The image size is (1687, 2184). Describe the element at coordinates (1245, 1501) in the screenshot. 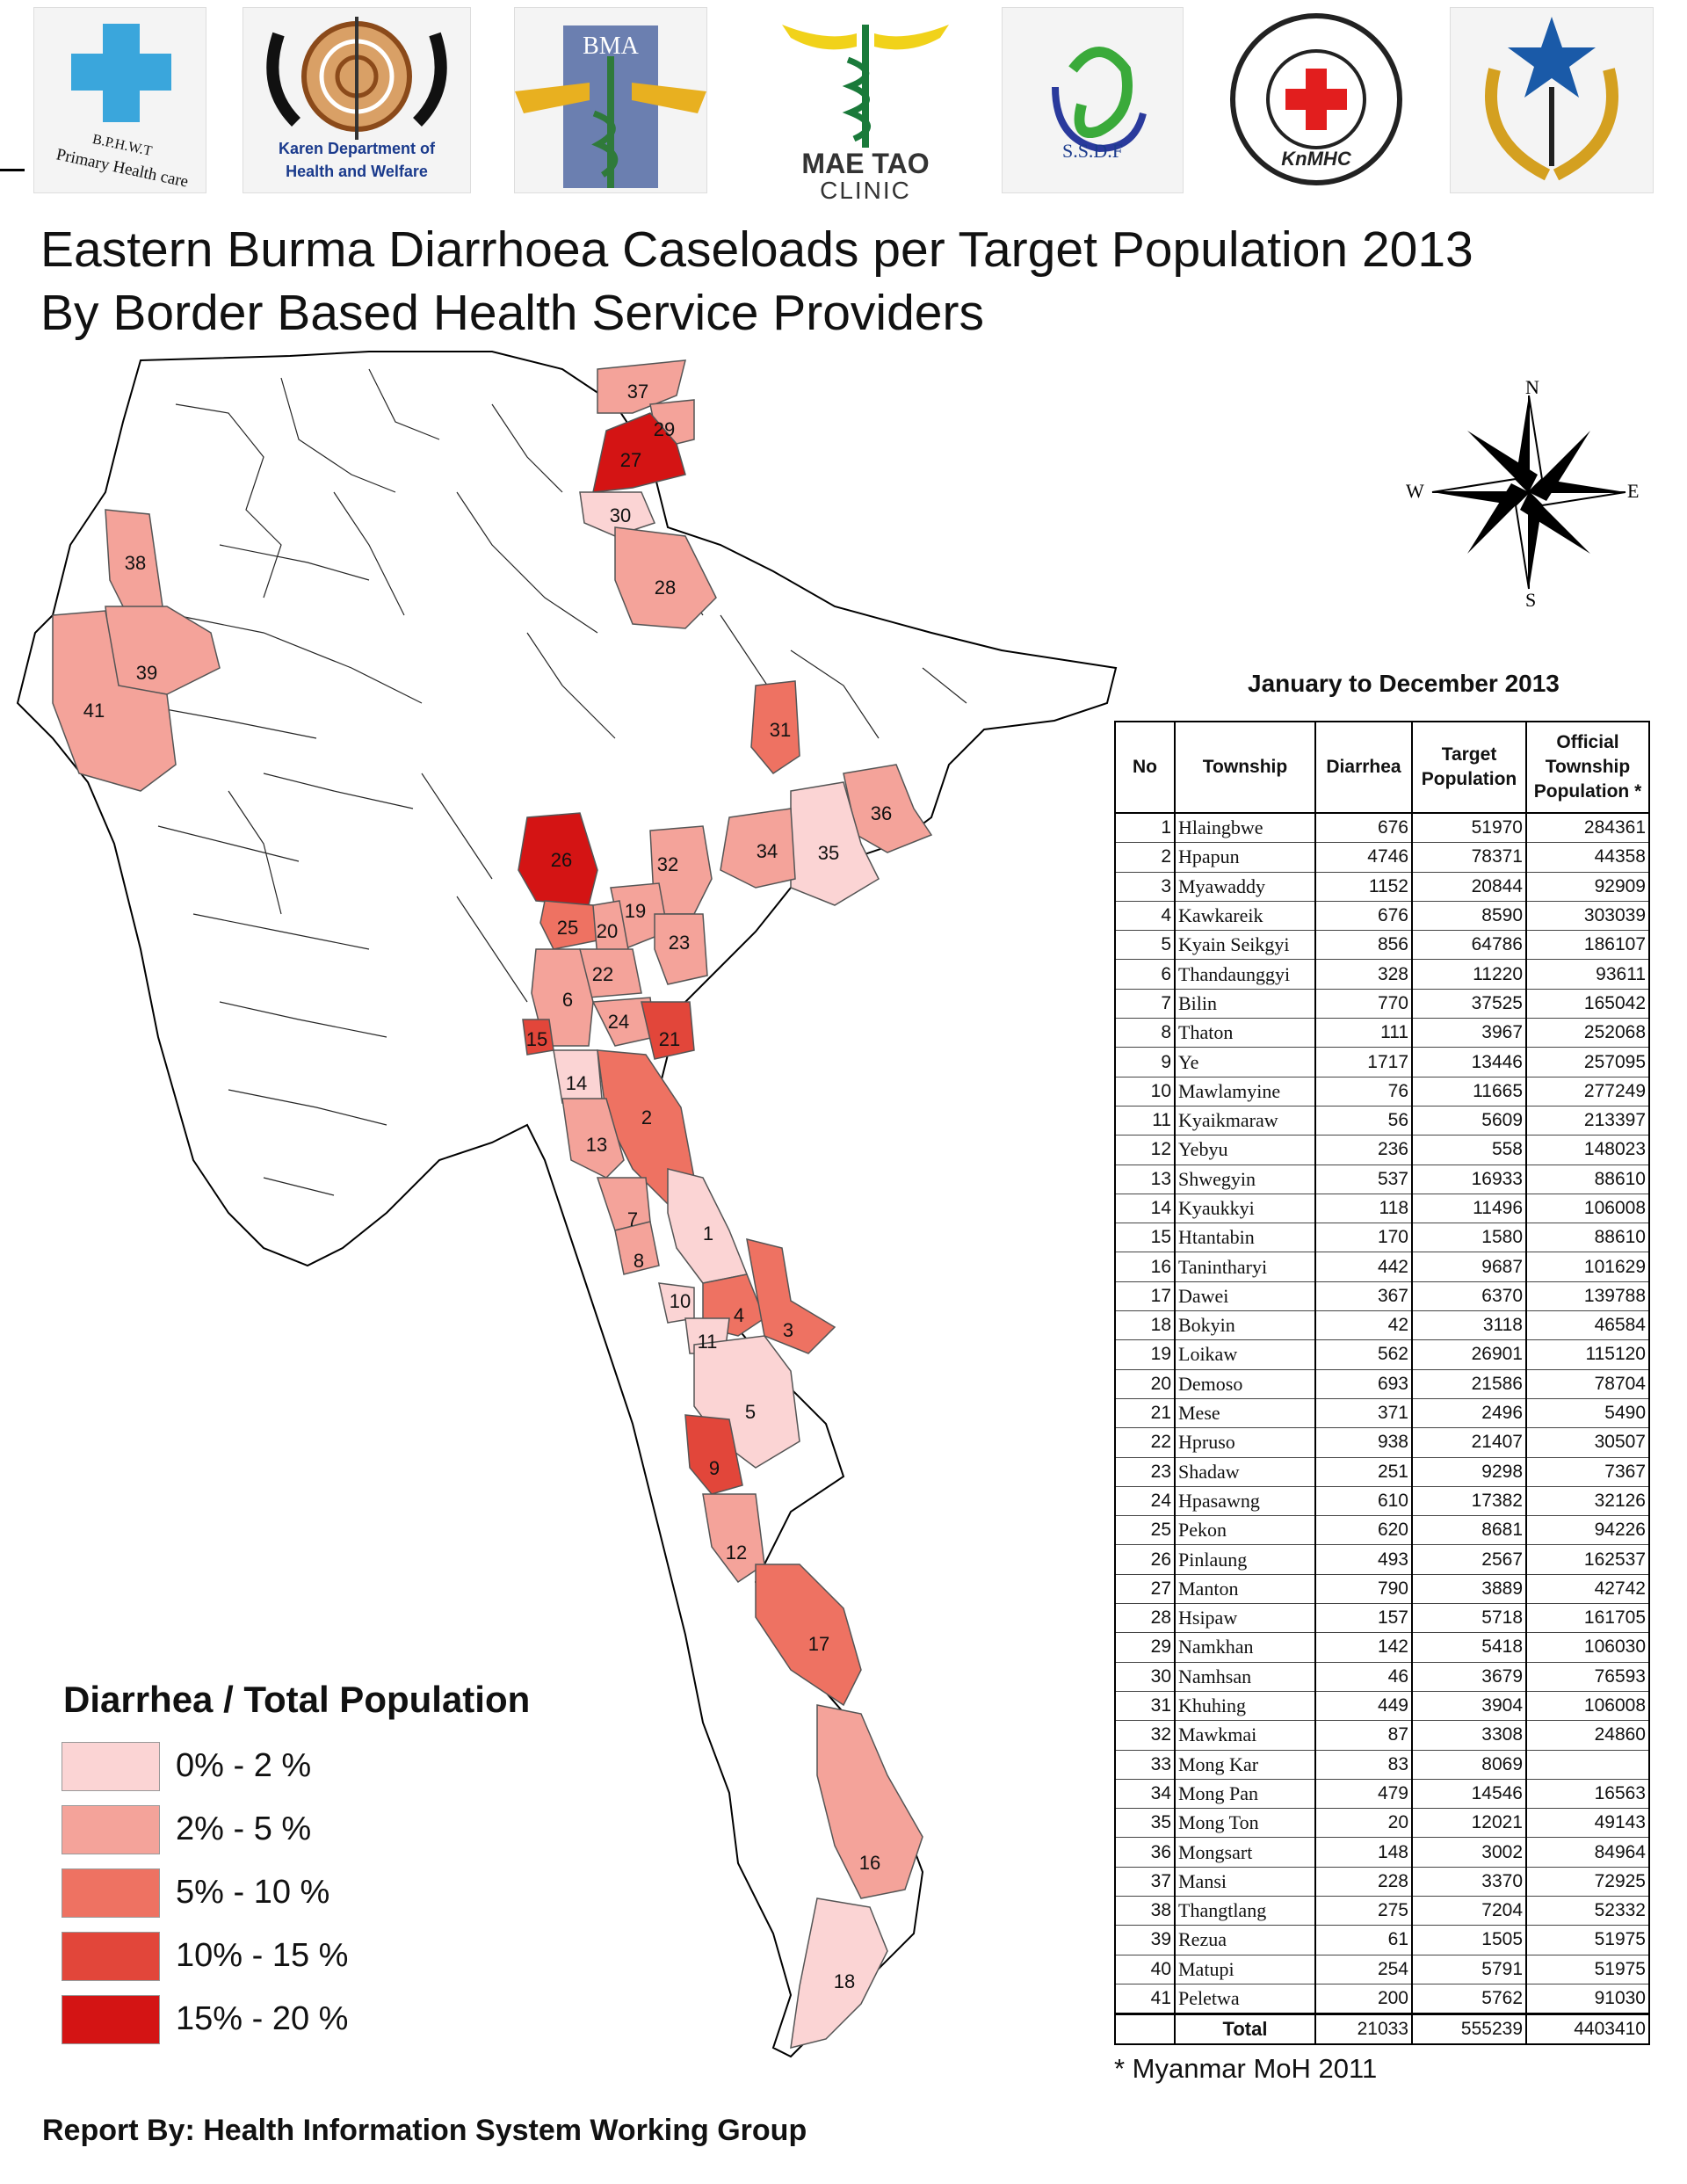

I see `row-township: Hpasawng` at that location.